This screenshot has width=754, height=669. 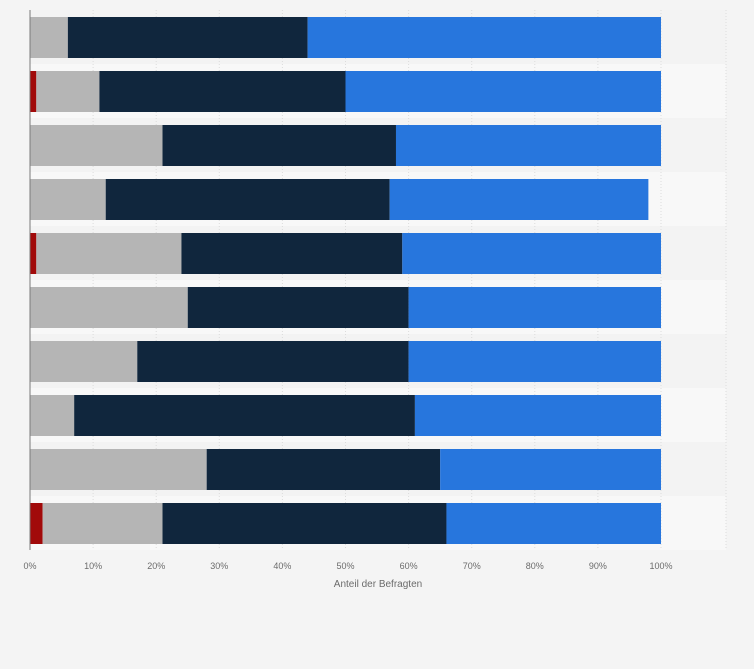 What do you see at coordinates (29, 566) in the screenshot?
I see `x-tick-label: 0%` at bounding box center [29, 566].